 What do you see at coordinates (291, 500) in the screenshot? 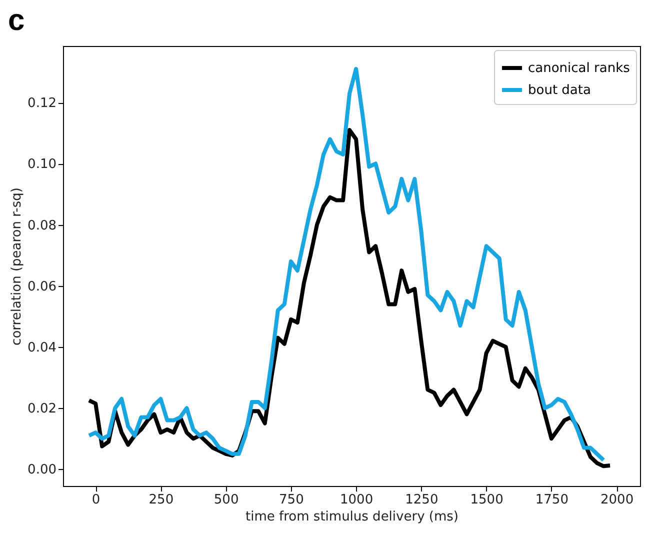
I see `x-tick-label: 750` at bounding box center [291, 500].